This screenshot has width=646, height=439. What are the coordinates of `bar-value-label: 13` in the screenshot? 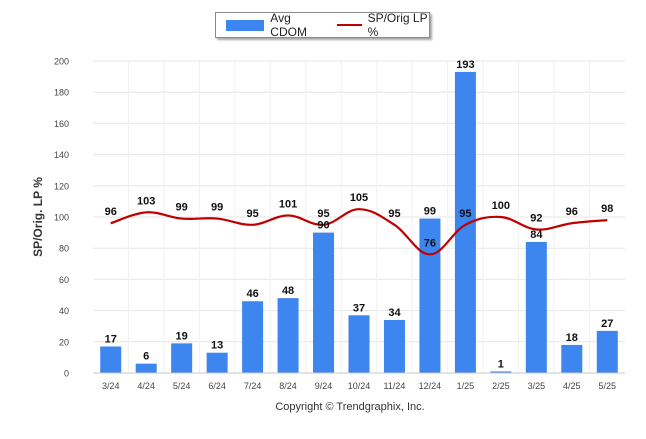 It's located at (217, 346).